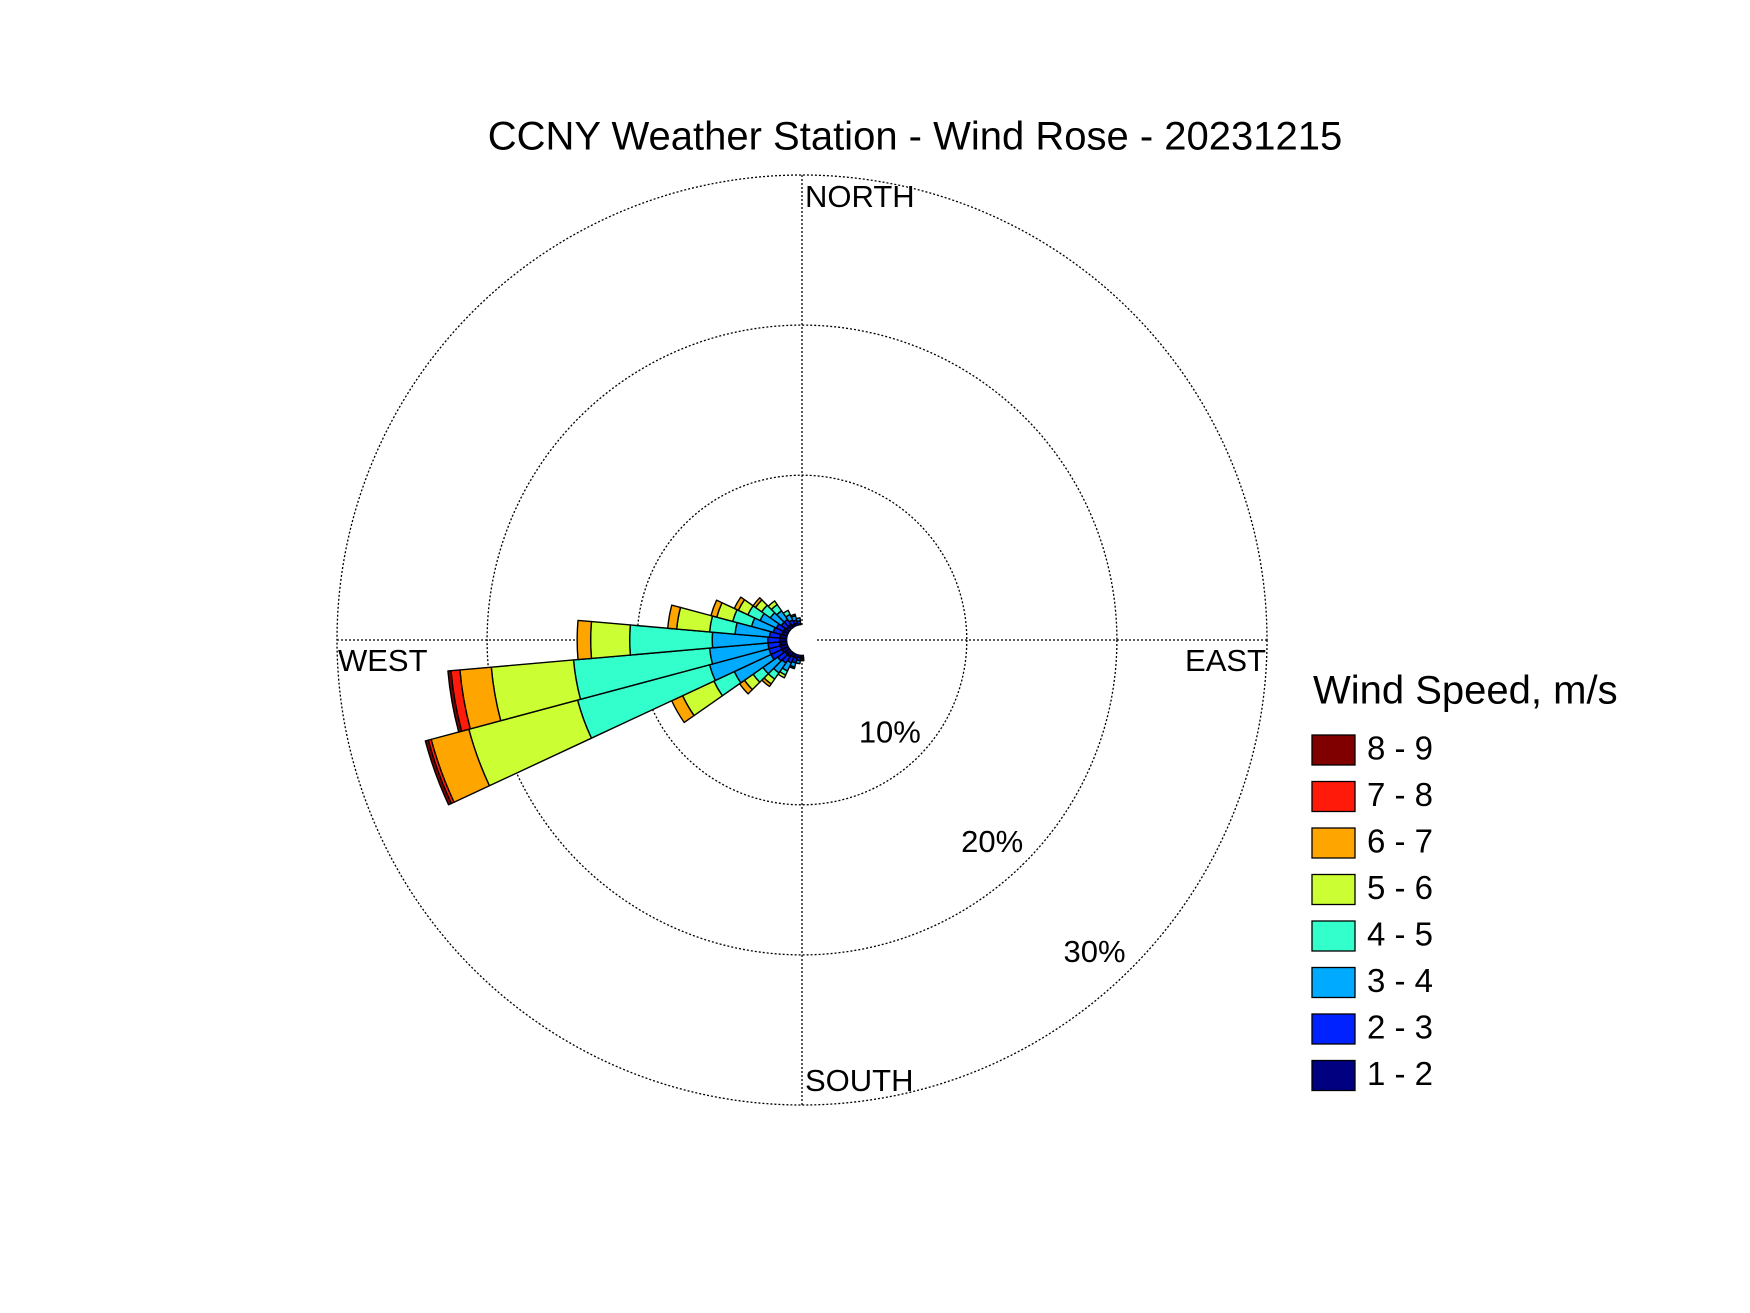 The width and height of the screenshot is (1750, 1313). I want to click on r-tick-label: 20%, so click(992, 841).